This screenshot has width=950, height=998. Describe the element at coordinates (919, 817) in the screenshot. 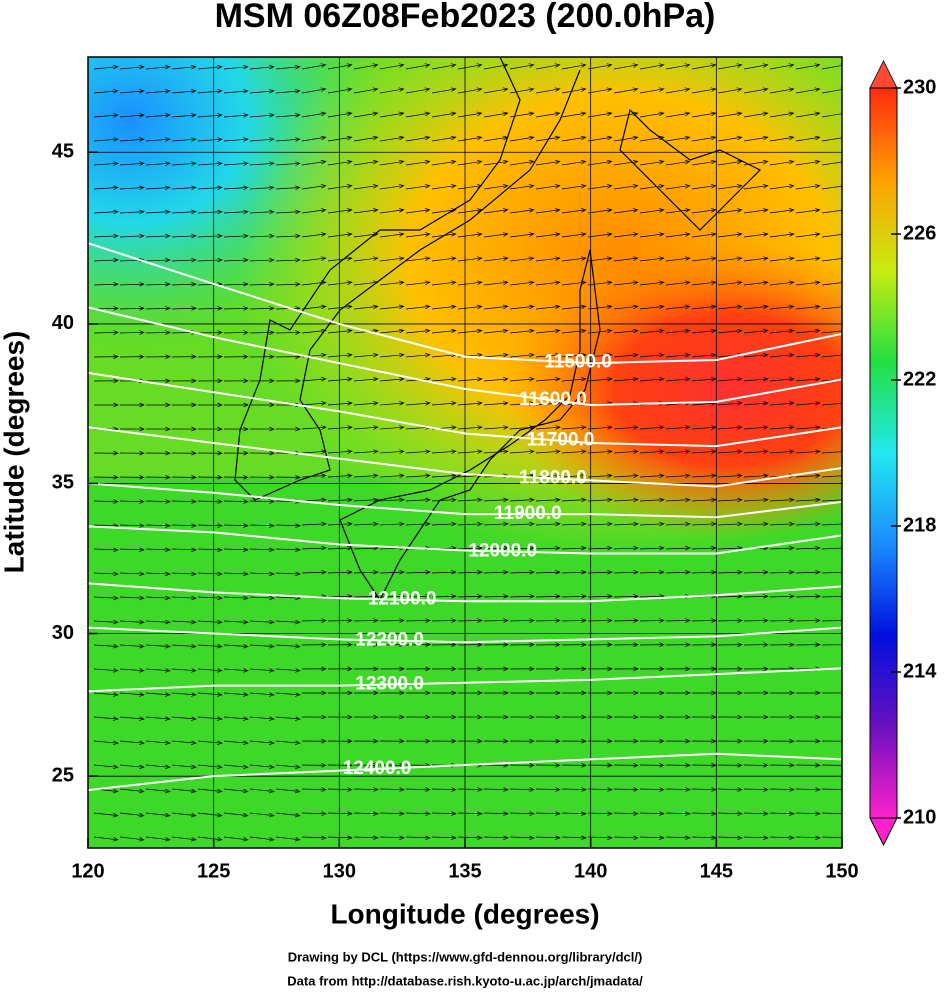

I see `colorbar-tick-label: 210` at that location.